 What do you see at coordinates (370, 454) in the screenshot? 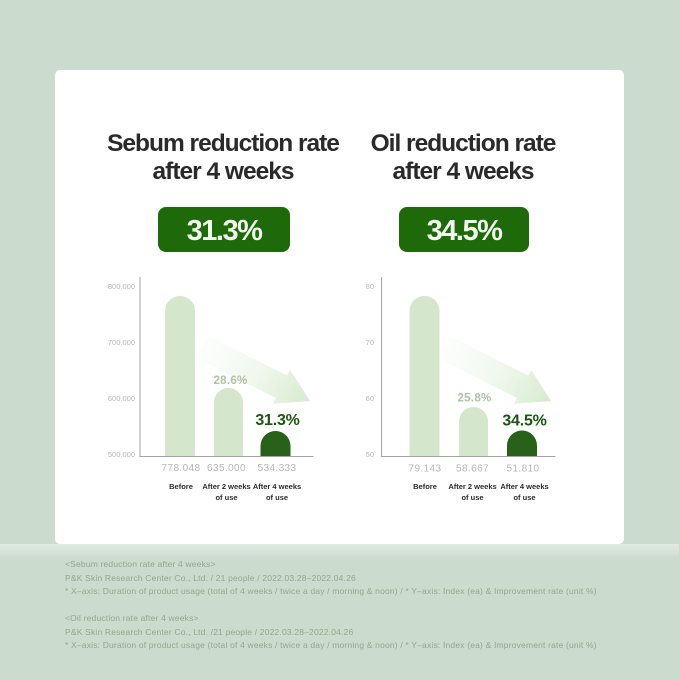
I see `svg-text: 50` at bounding box center [370, 454].